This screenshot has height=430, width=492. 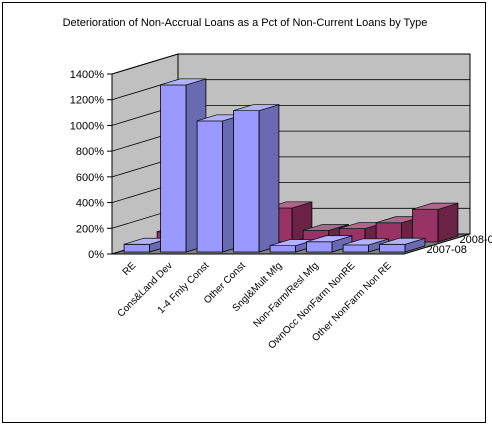 What do you see at coordinates (447, 250) in the screenshot?
I see `series-label: 2007-08` at bounding box center [447, 250].